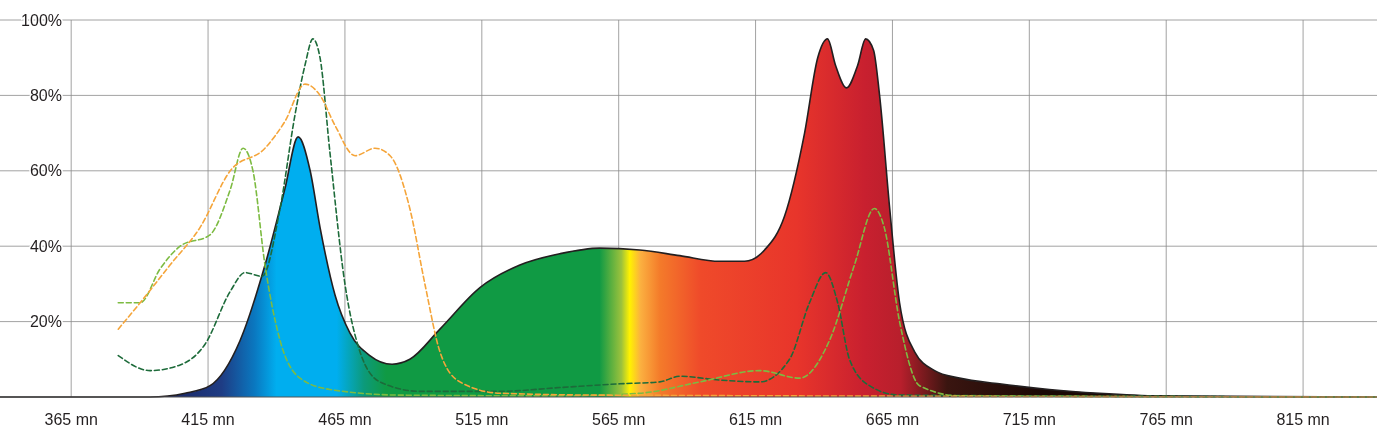 This screenshot has width=1377, height=433. I want to click on x-tick-label: 565 mn, so click(619, 419).